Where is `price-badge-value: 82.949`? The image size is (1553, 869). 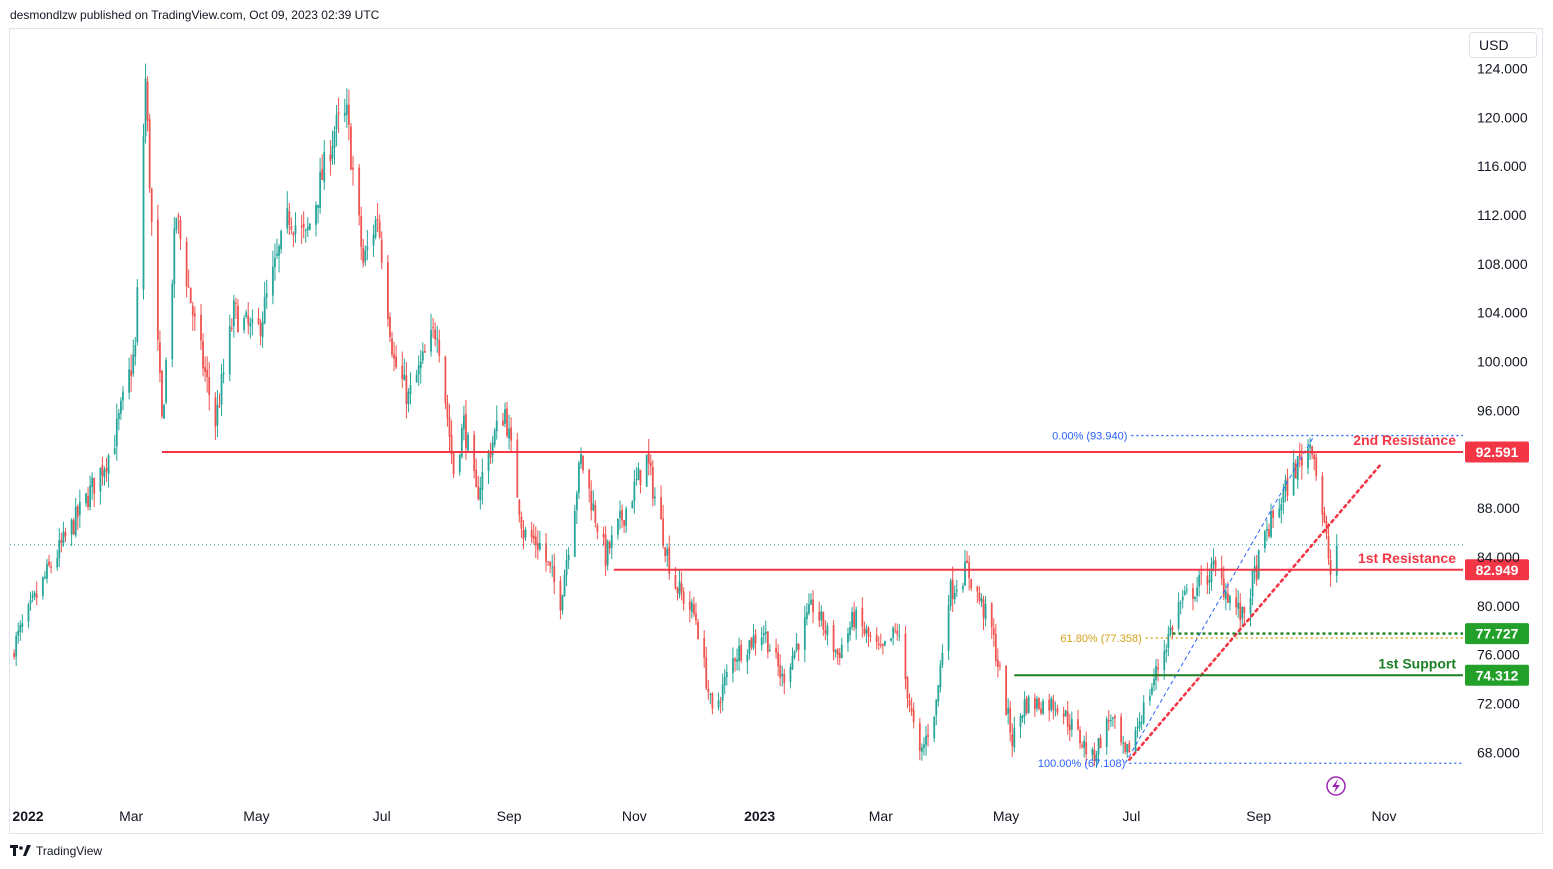
price-badge-value: 82.949 is located at coordinates (1497, 570).